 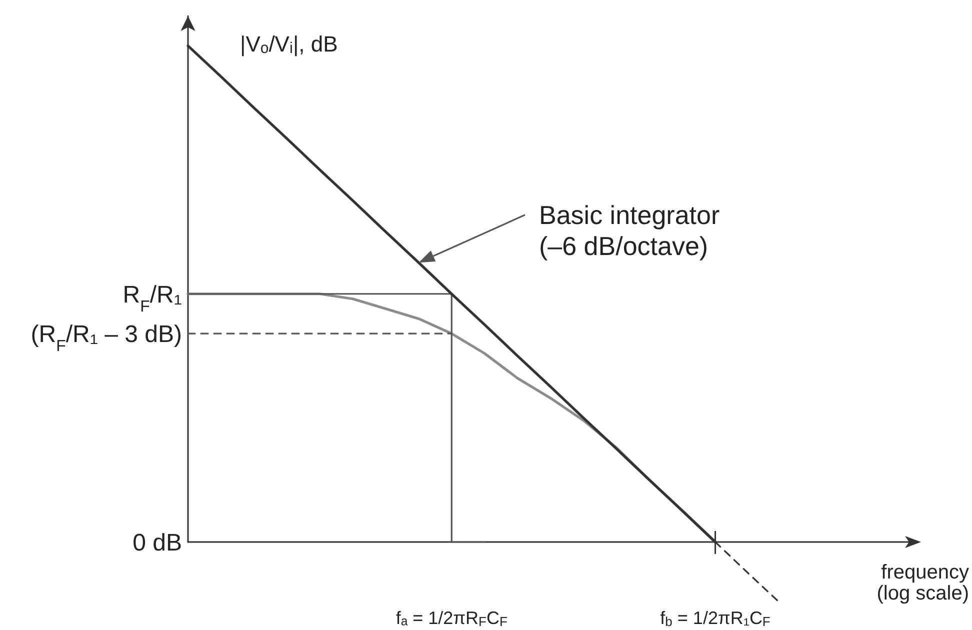 I want to click on text: (R$_{F}$/R₁ – 3 dB), so click(x=106, y=337).